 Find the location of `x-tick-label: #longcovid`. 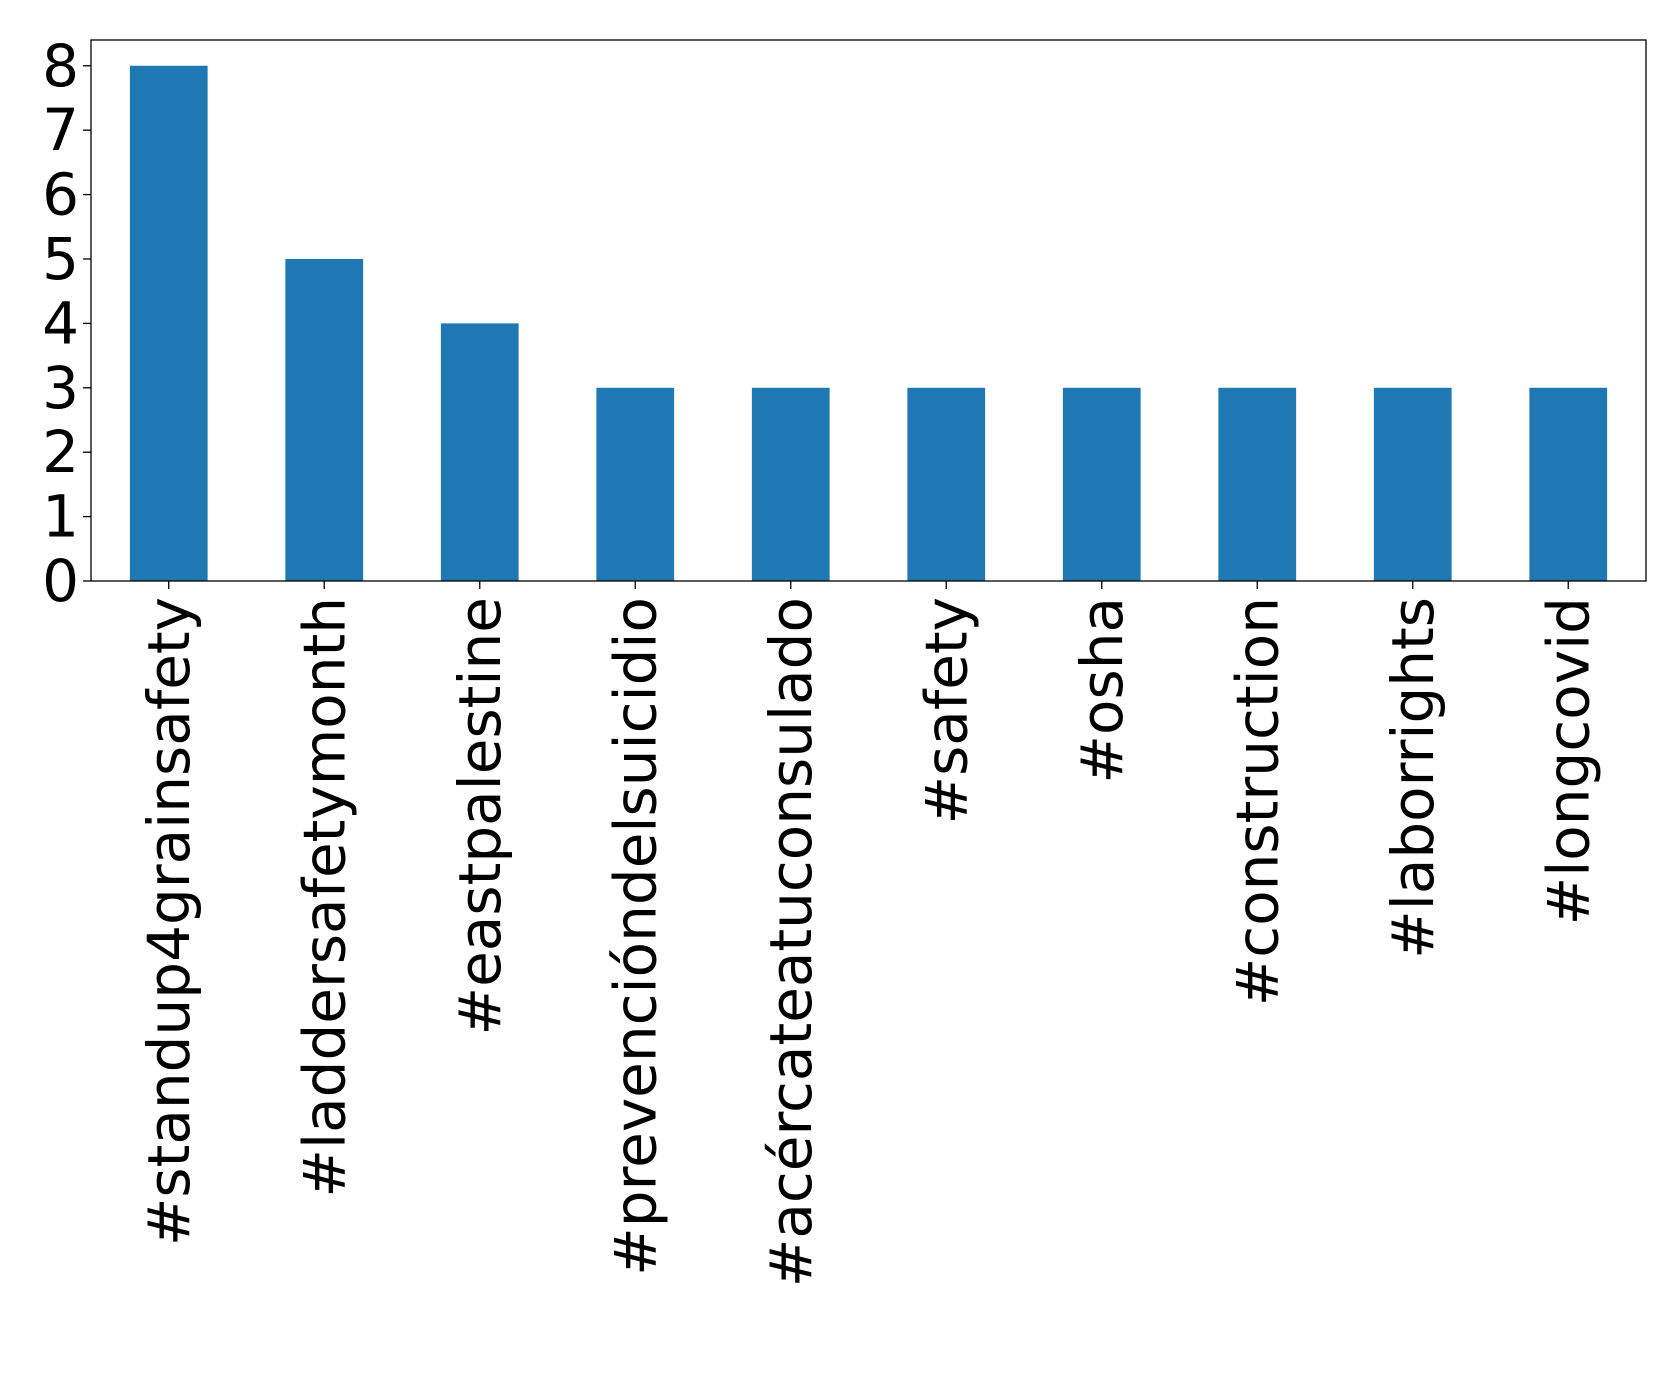

x-tick-label: #longcovid is located at coordinates (1568, 761).